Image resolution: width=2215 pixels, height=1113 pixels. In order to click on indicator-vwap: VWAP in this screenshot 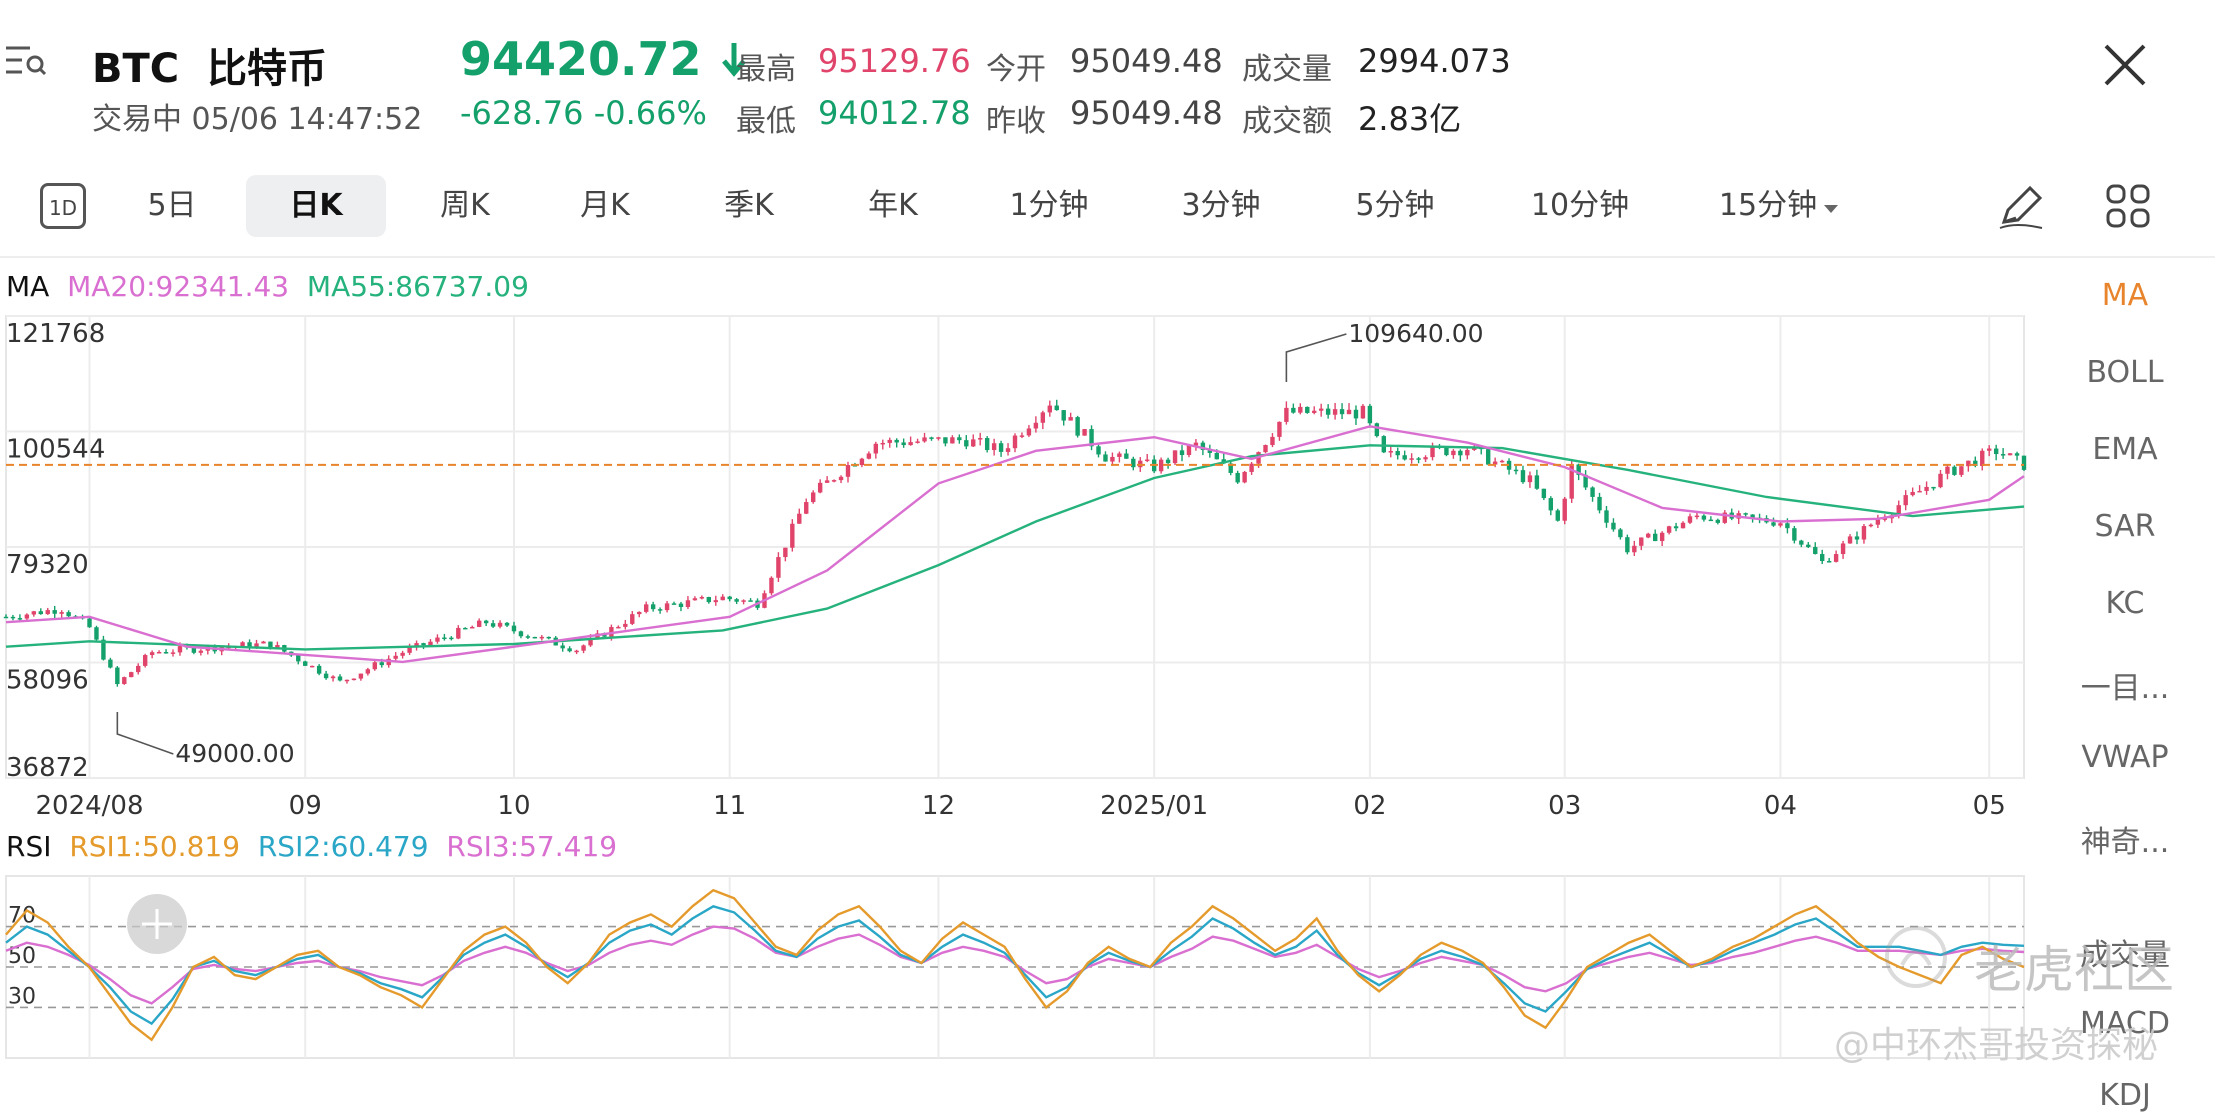, I will do `click(2125, 757)`.